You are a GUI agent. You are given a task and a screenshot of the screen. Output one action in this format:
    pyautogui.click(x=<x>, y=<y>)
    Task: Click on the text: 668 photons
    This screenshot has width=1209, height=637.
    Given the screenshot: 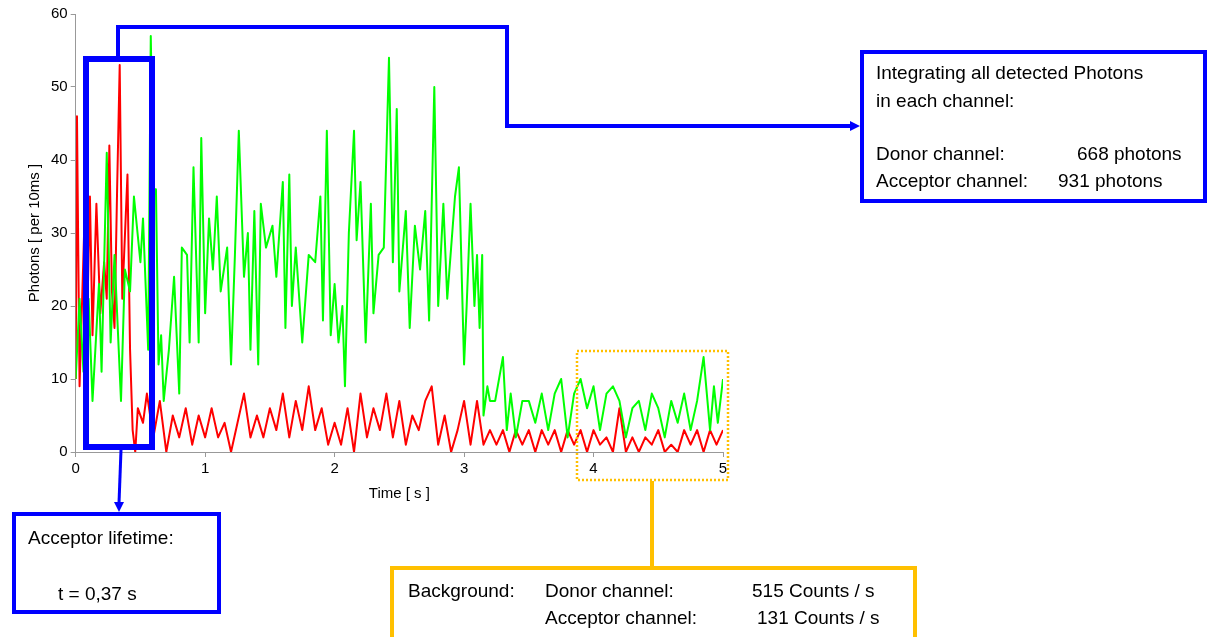 What is the action you would take?
    pyautogui.click(x=1129, y=154)
    